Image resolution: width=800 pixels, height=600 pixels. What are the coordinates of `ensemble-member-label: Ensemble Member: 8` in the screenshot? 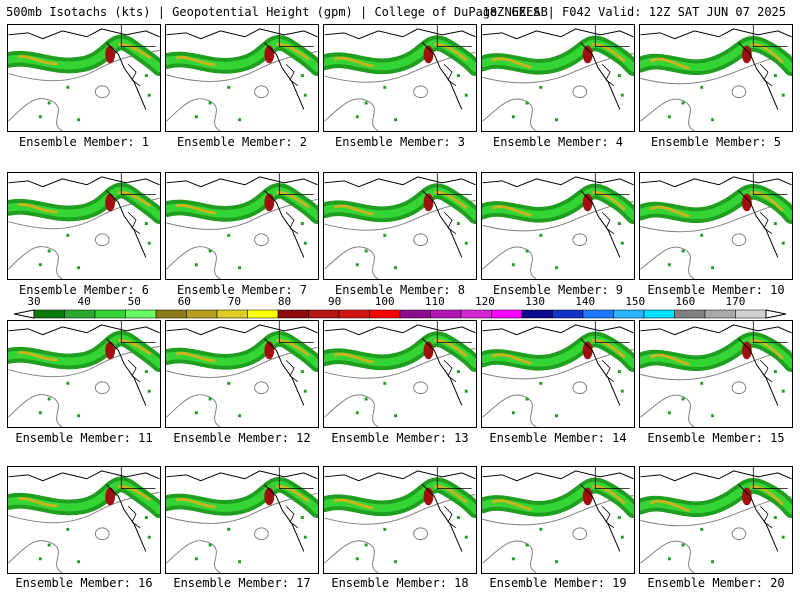 It's located at (400, 290).